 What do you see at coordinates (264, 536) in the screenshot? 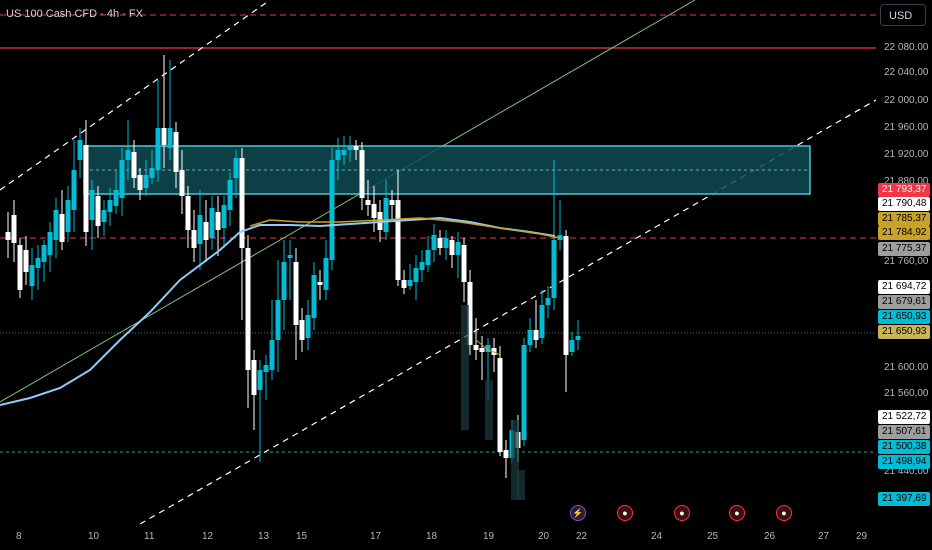
I see `time-tick-label: 13` at bounding box center [264, 536].